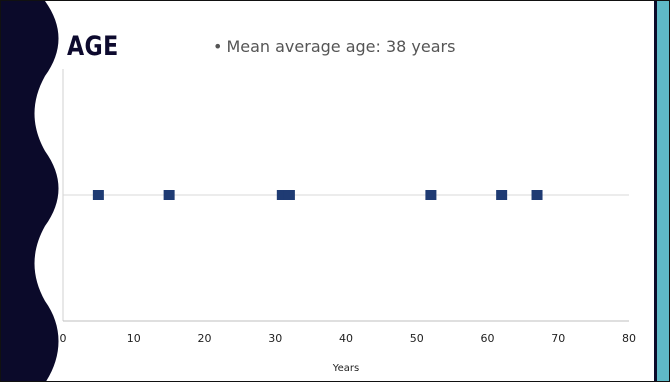 This screenshot has width=670, height=382. I want to click on x-tick-labels: 0 10 20 30 40 50 60 70 80, so click(348, 338).